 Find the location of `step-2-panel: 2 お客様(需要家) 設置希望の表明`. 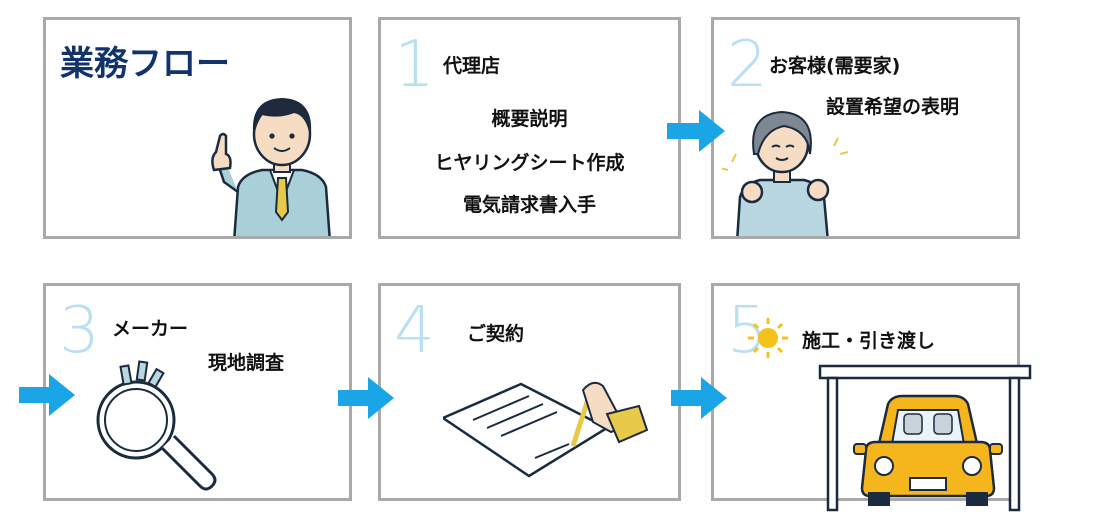

step-2-panel: 2 お客様(需要家) 設置希望の表明 is located at coordinates (865, 128).